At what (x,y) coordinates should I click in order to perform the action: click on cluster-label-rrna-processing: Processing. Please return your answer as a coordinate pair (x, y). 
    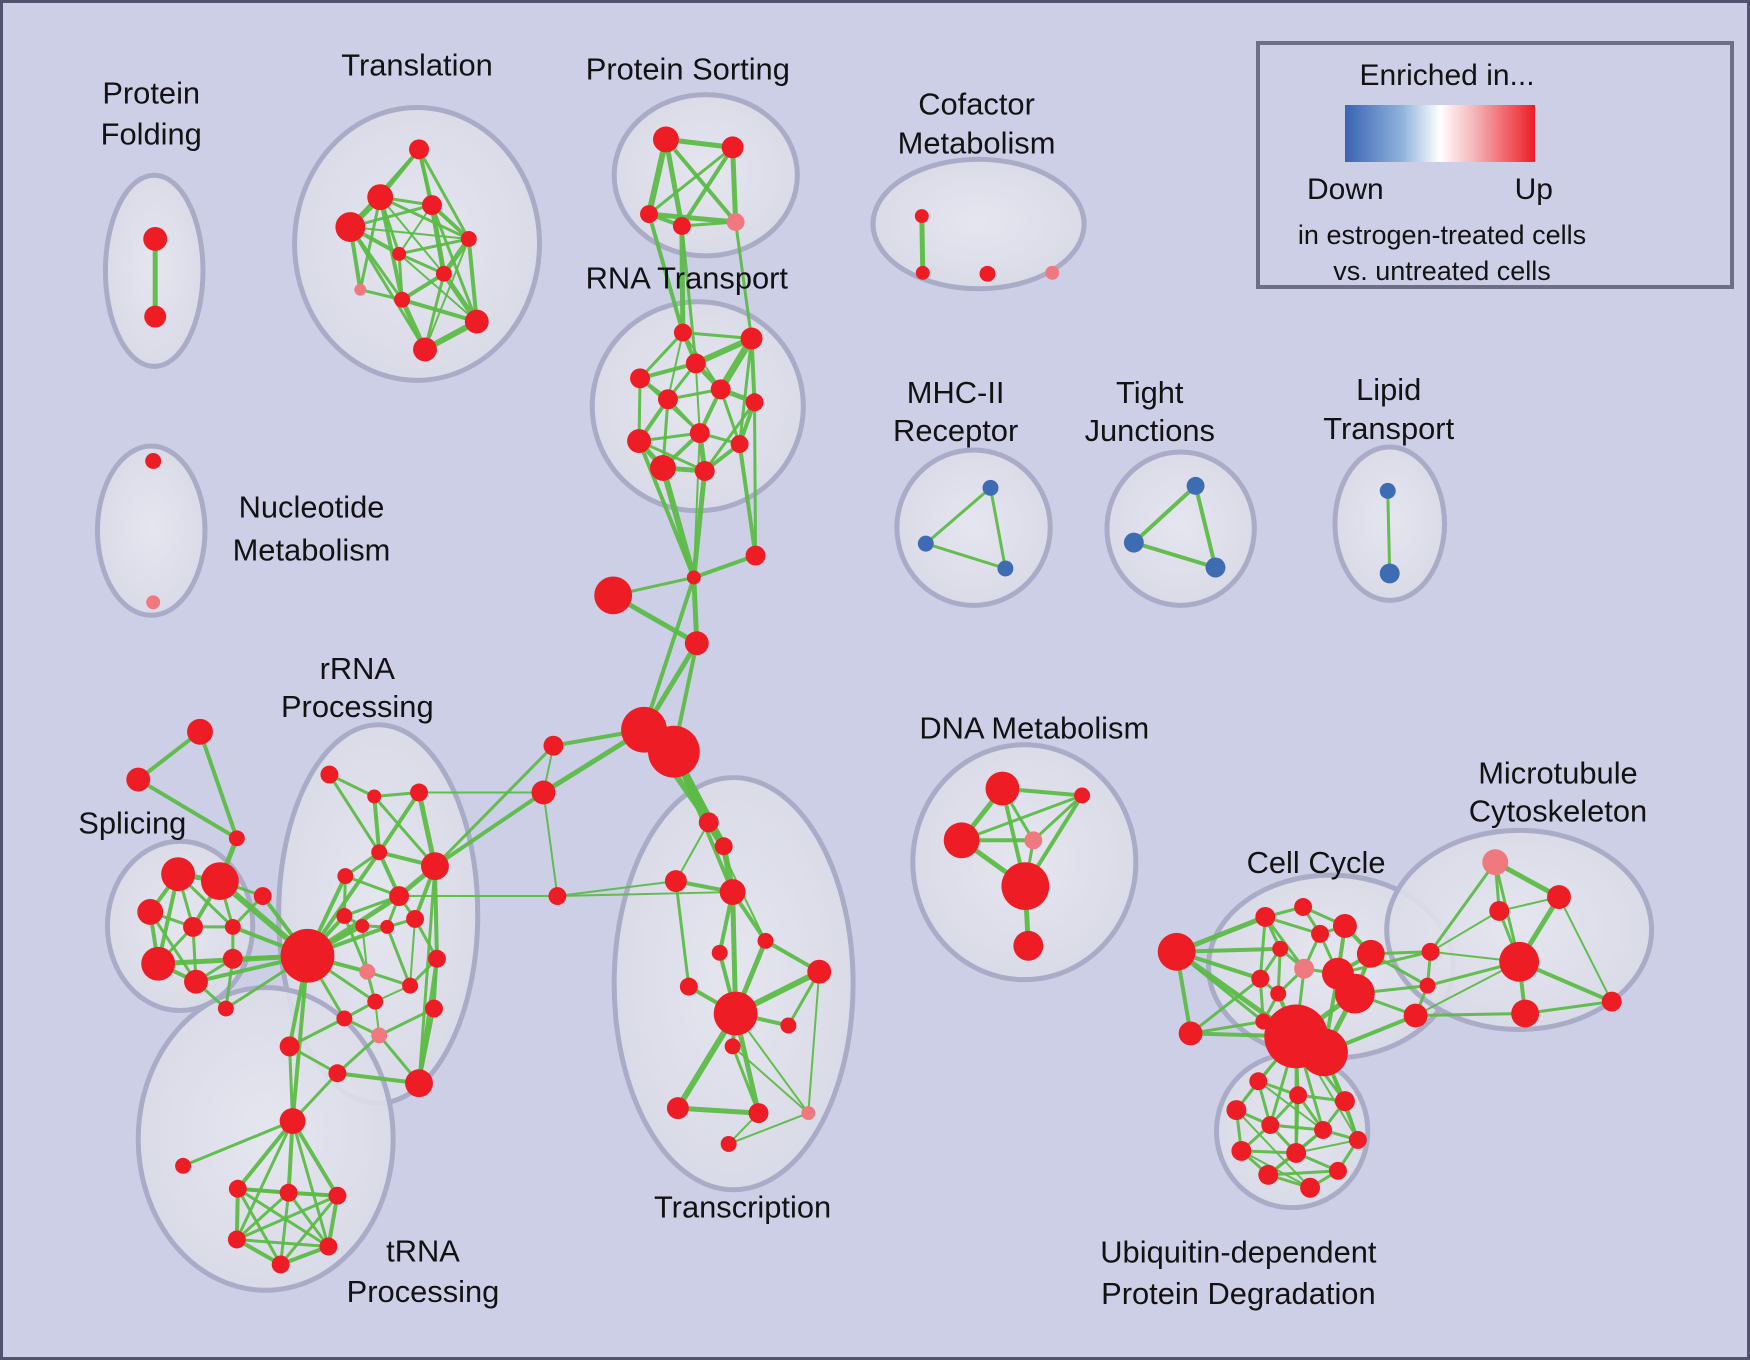
    Looking at the image, I should click on (357, 706).